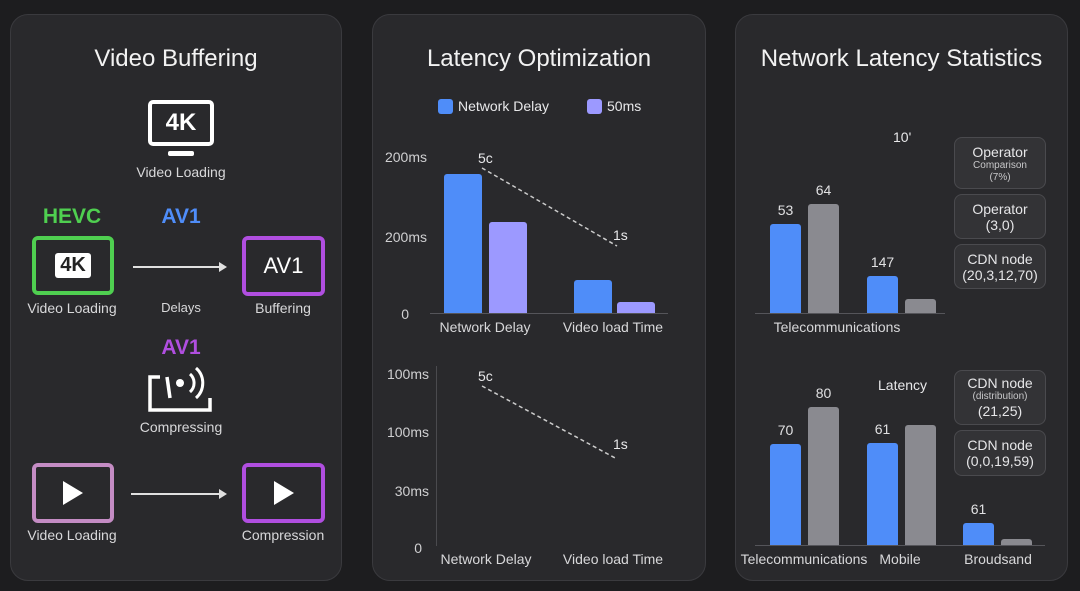 This screenshot has height=591, width=1080. Describe the element at coordinates (902, 137) in the screenshot. I see `annotation-10: 10'` at that location.